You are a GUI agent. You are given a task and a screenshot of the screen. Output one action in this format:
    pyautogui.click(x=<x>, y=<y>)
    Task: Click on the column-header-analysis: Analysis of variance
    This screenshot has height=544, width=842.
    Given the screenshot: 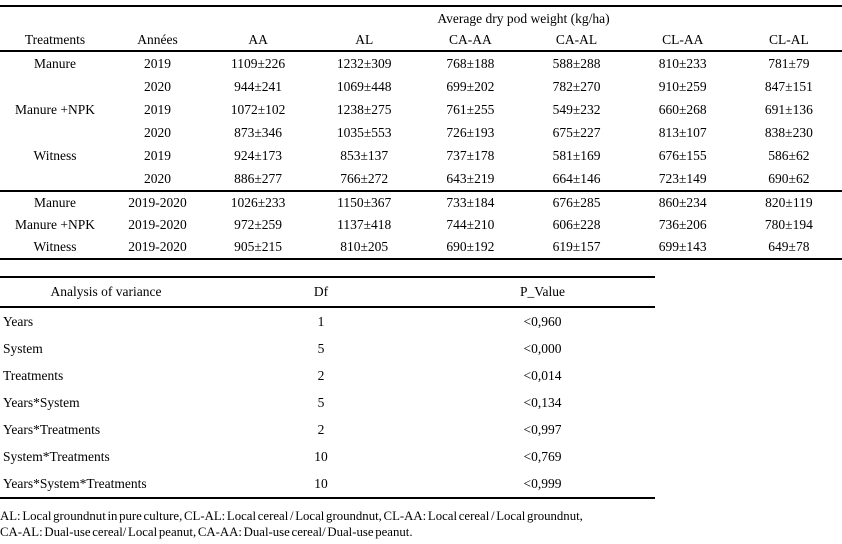 What is the action you would take?
    pyautogui.click(x=106, y=292)
    